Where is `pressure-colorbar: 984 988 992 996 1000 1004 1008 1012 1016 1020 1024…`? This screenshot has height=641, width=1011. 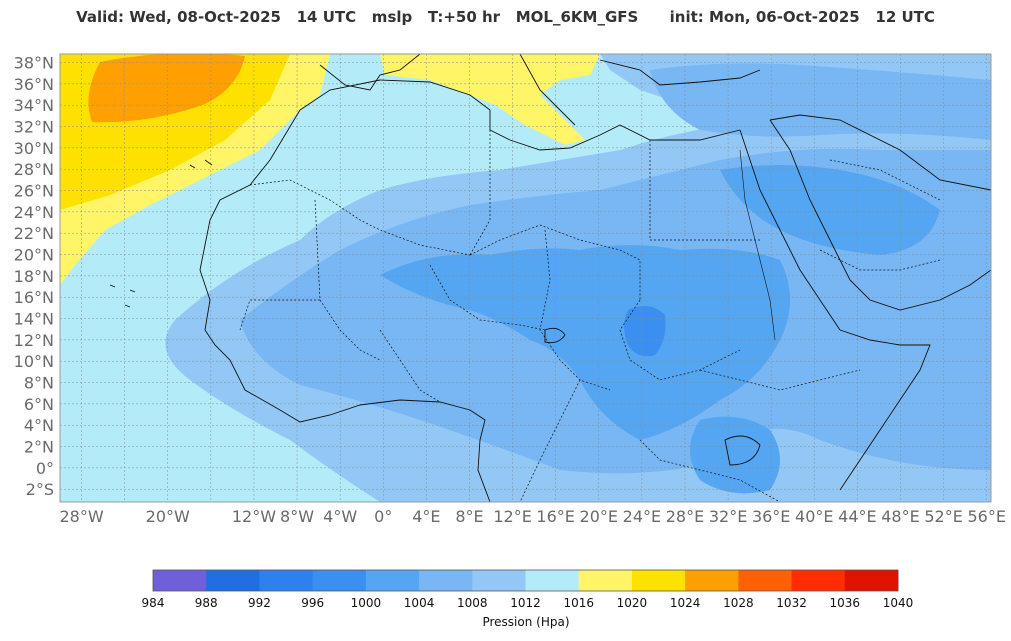 pressure-colorbar: 984 988 992 996 1000 1004 1008 1012 1016 1020 1024… is located at coordinates (528, 589).